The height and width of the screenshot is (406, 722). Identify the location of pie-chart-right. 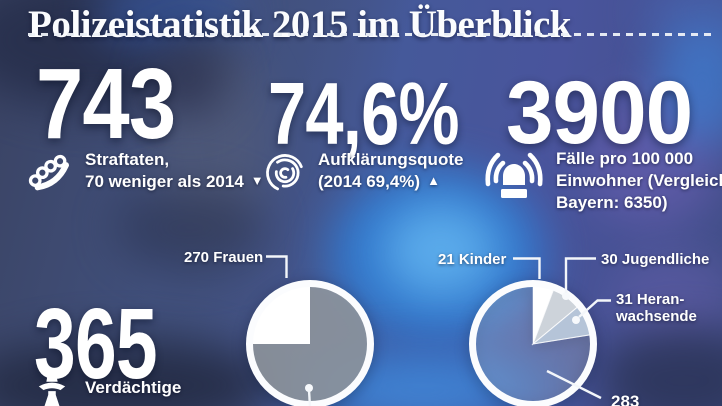
(533, 343).